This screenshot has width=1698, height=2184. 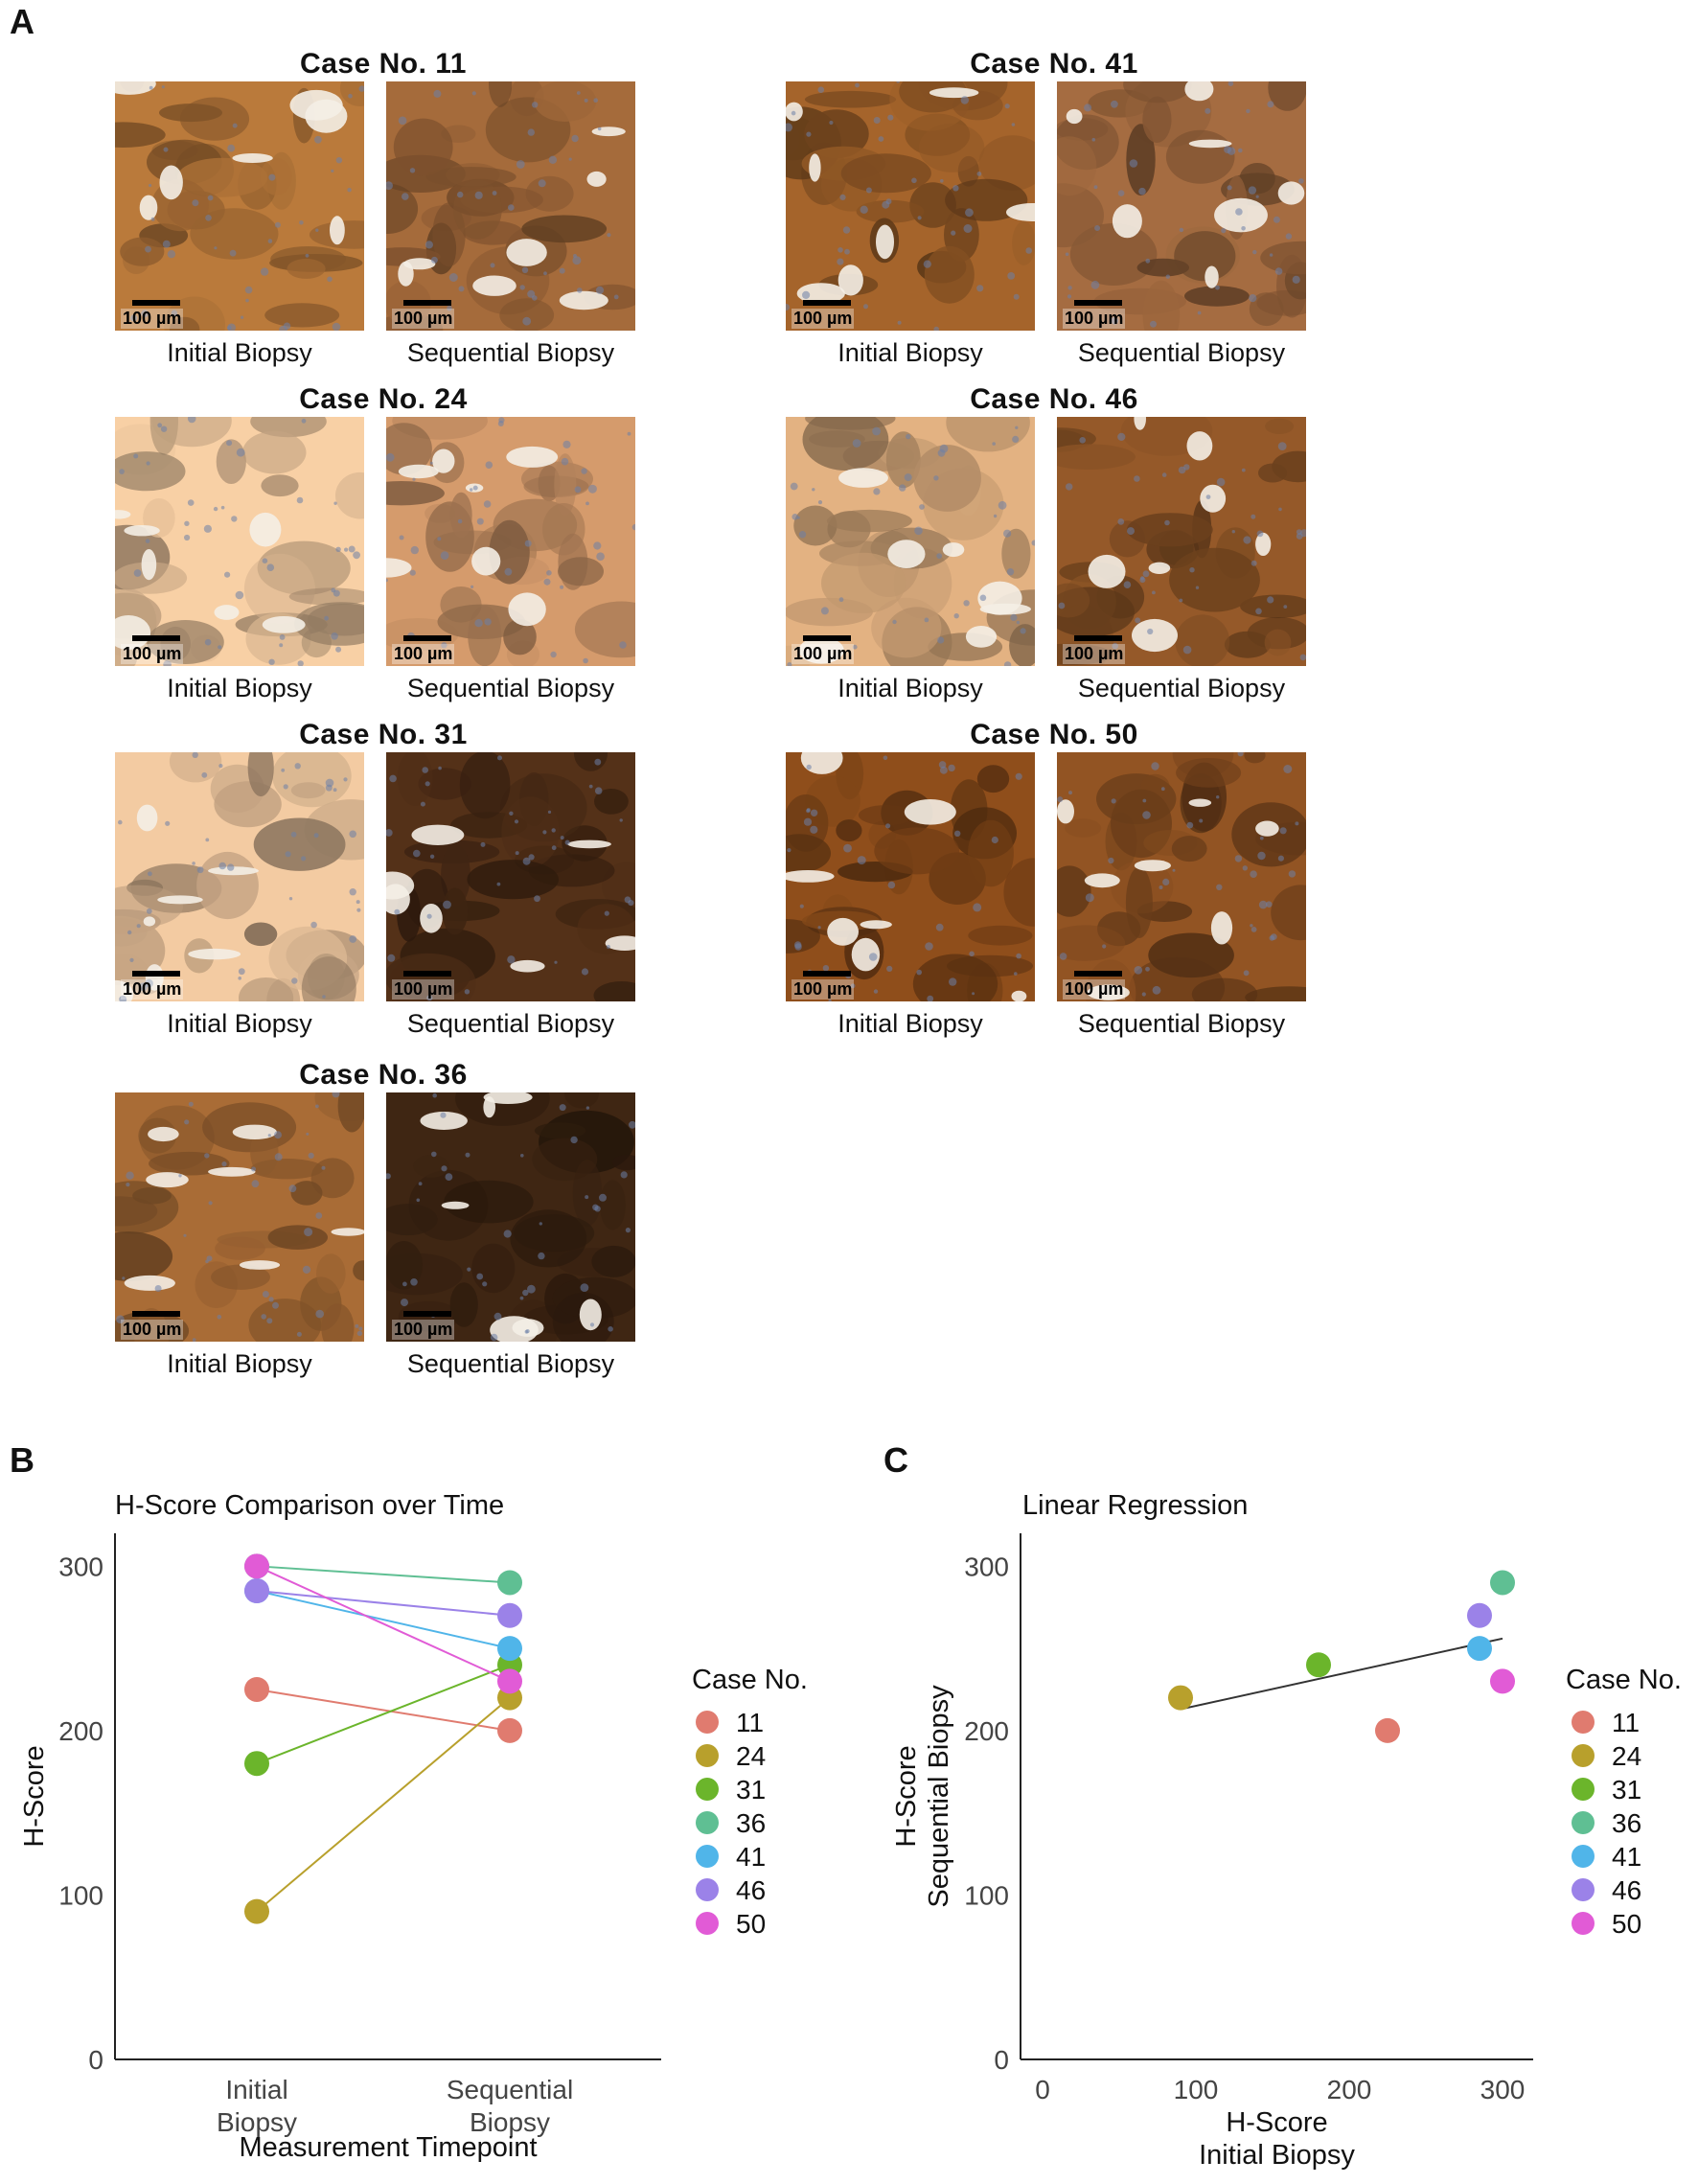 I want to click on x-tick-label: 300, so click(x=1503, y=2090).